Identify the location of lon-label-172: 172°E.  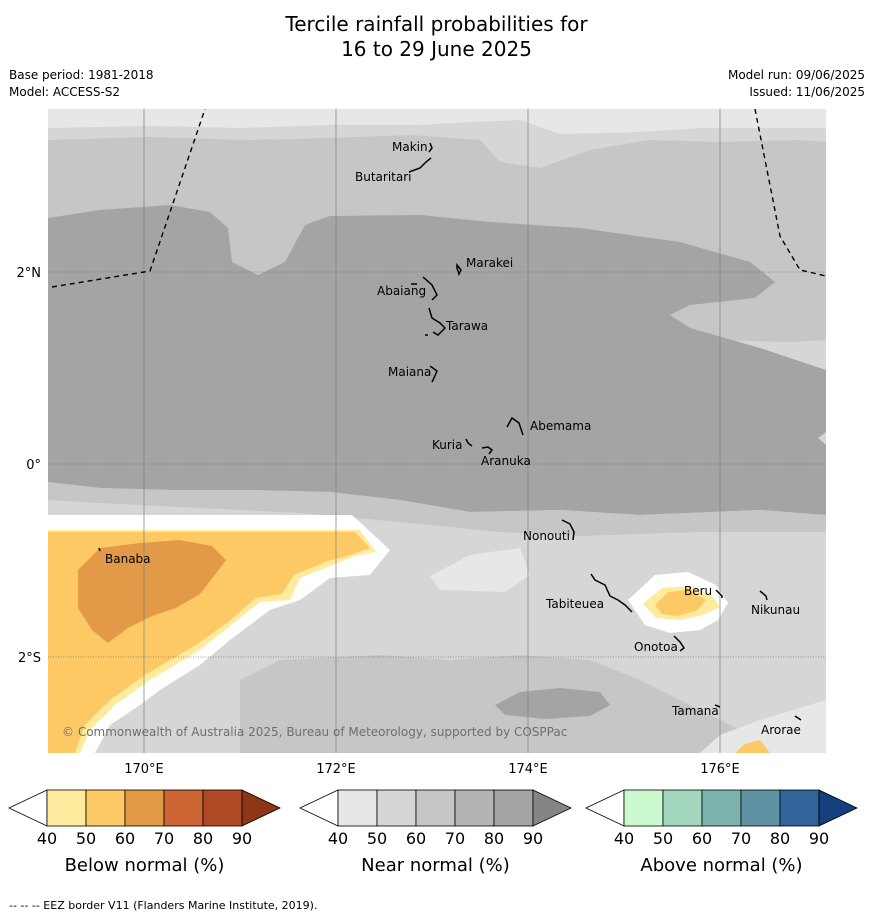
(336, 769).